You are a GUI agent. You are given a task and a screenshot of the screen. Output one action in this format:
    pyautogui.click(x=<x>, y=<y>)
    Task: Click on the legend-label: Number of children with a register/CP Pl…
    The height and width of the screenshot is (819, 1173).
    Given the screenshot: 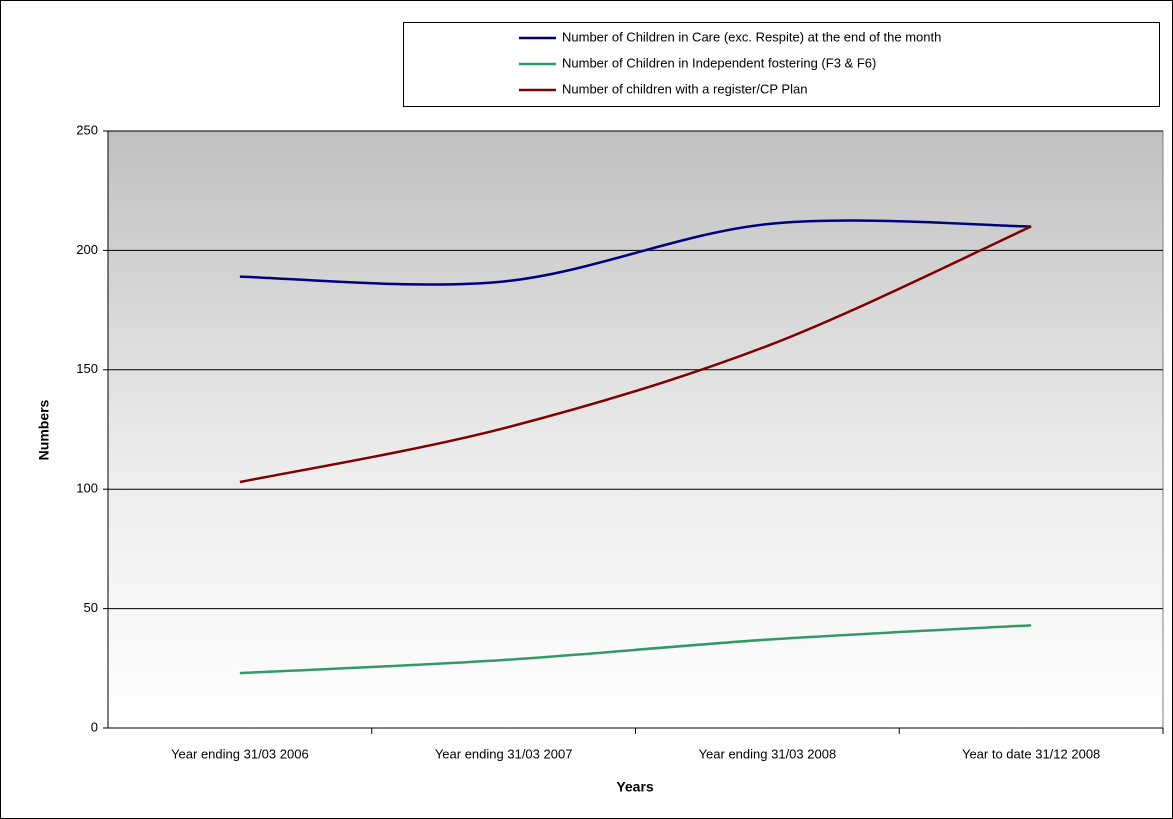 What is the action you would take?
    pyautogui.click(x=684, y=88)
    